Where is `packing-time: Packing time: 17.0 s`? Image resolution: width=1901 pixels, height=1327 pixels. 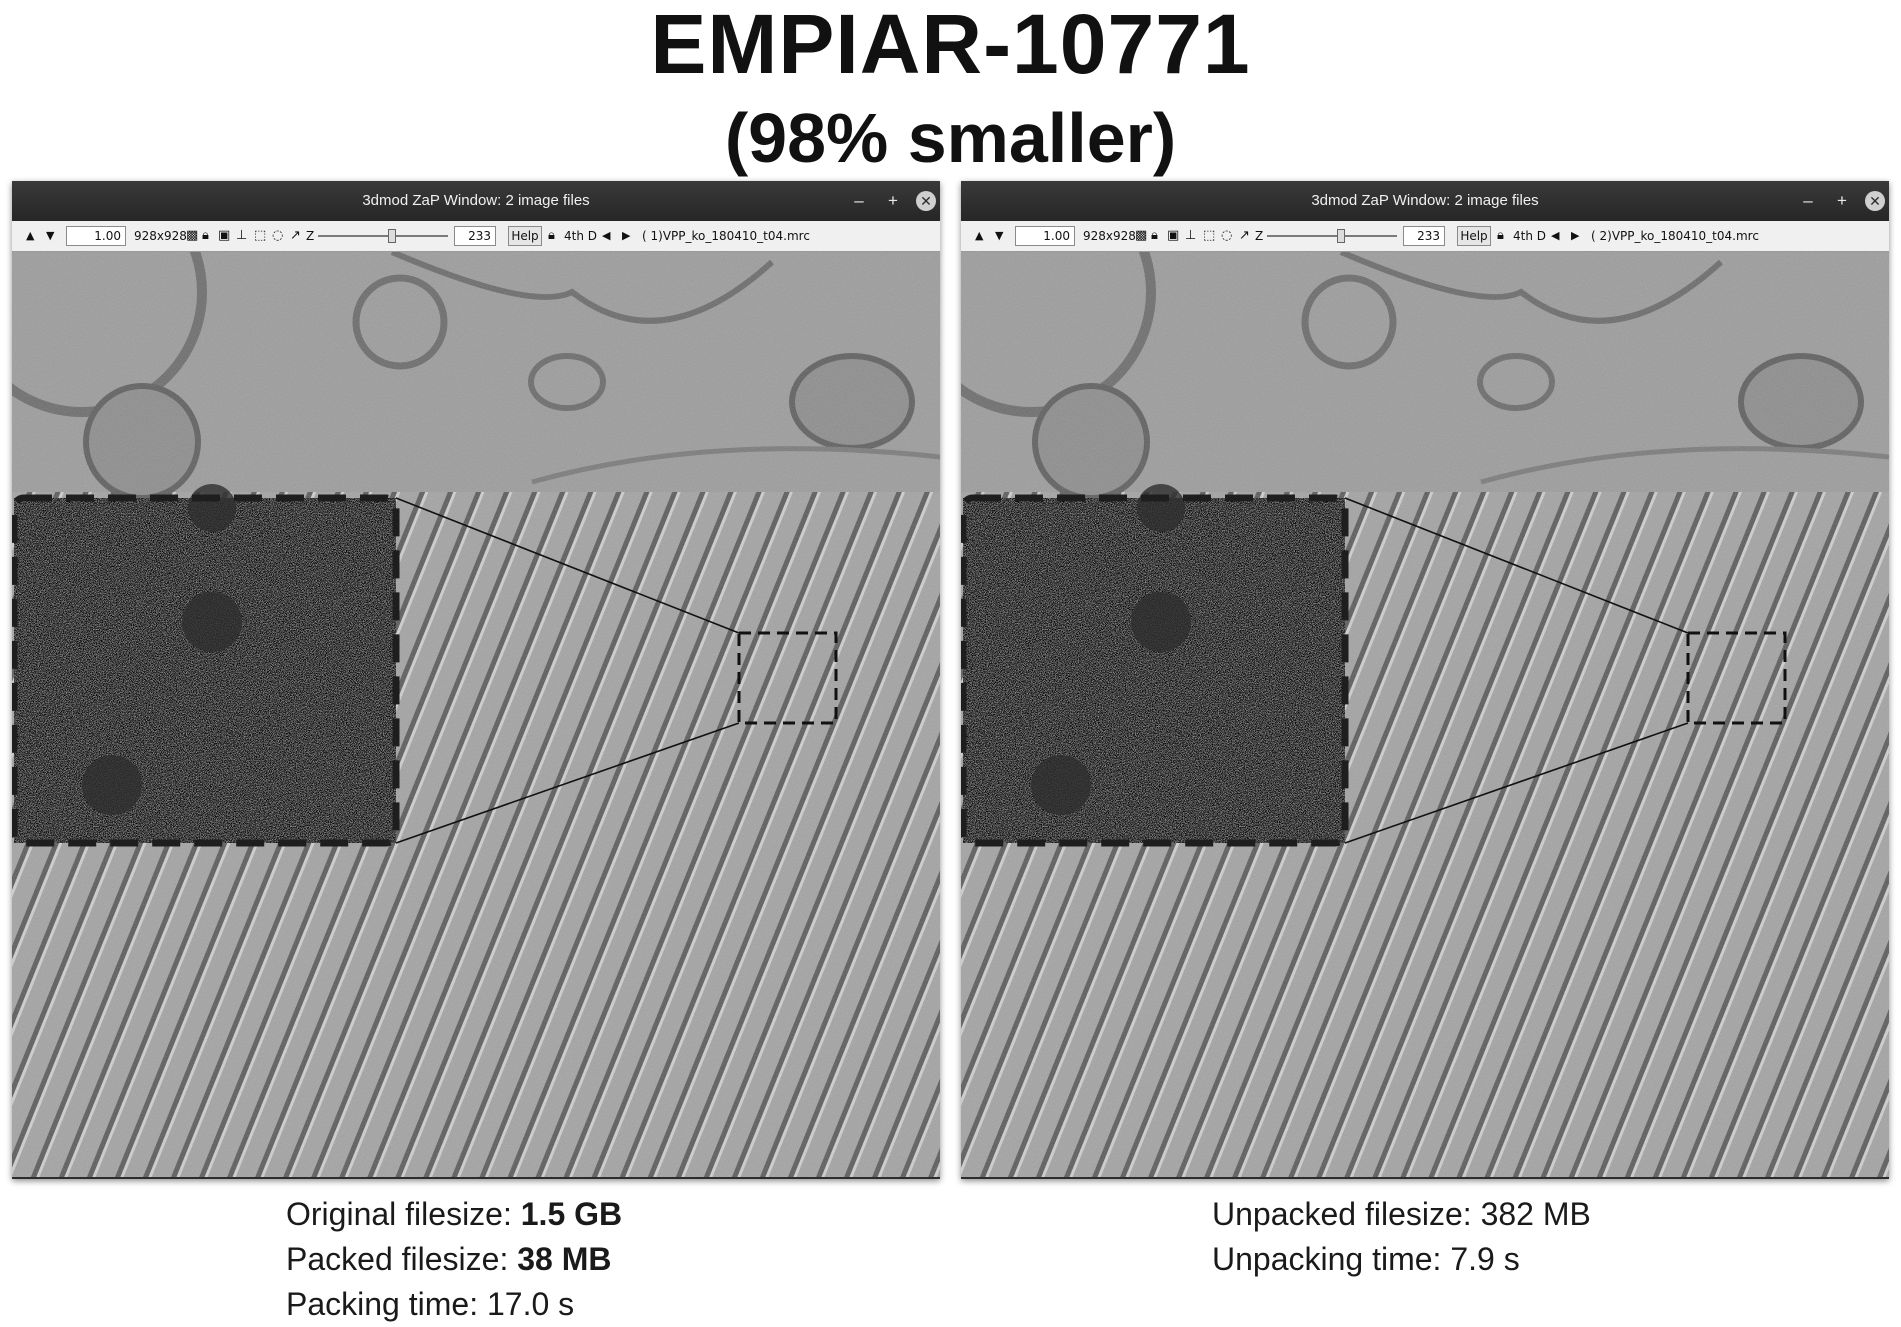
packing-time: Packing time: 17.0 s is located at coordinates (430, 1304).